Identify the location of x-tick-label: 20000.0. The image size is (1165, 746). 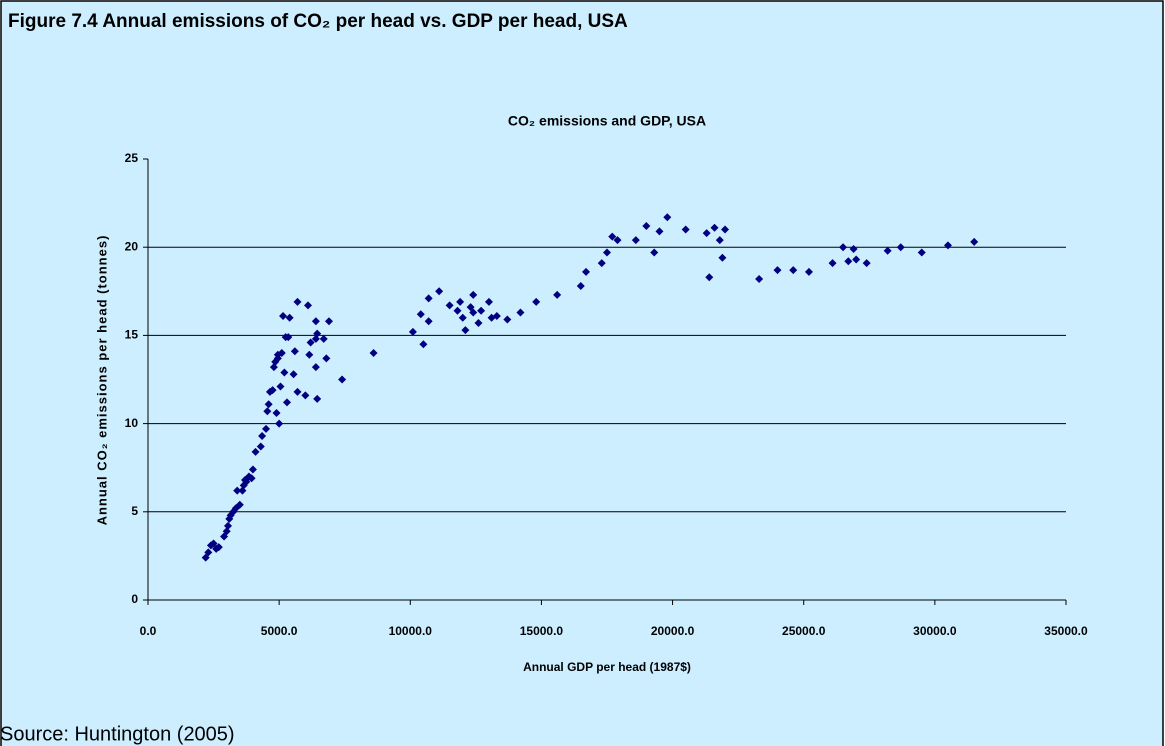
(673, 631).